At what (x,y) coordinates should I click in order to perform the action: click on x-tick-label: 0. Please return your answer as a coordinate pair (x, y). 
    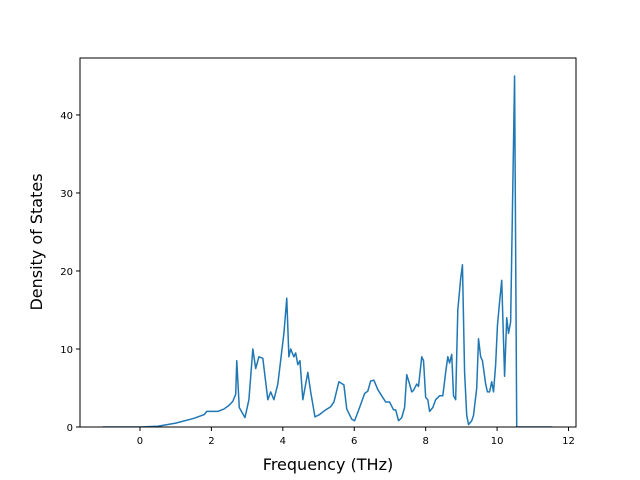
    Looking at the image, I should click on (140, 441).